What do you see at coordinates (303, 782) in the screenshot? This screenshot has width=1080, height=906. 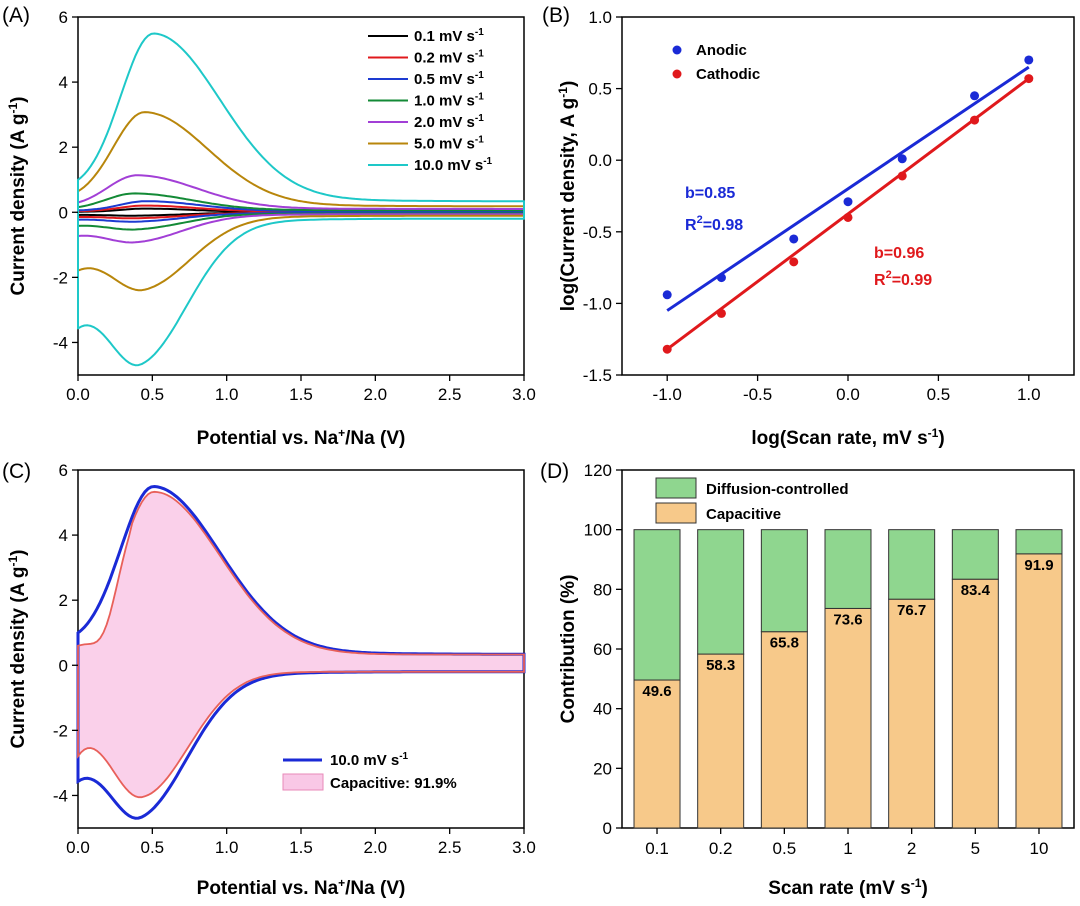 I see `legend-swatch-capacitive` at bounding box center [303, 782].